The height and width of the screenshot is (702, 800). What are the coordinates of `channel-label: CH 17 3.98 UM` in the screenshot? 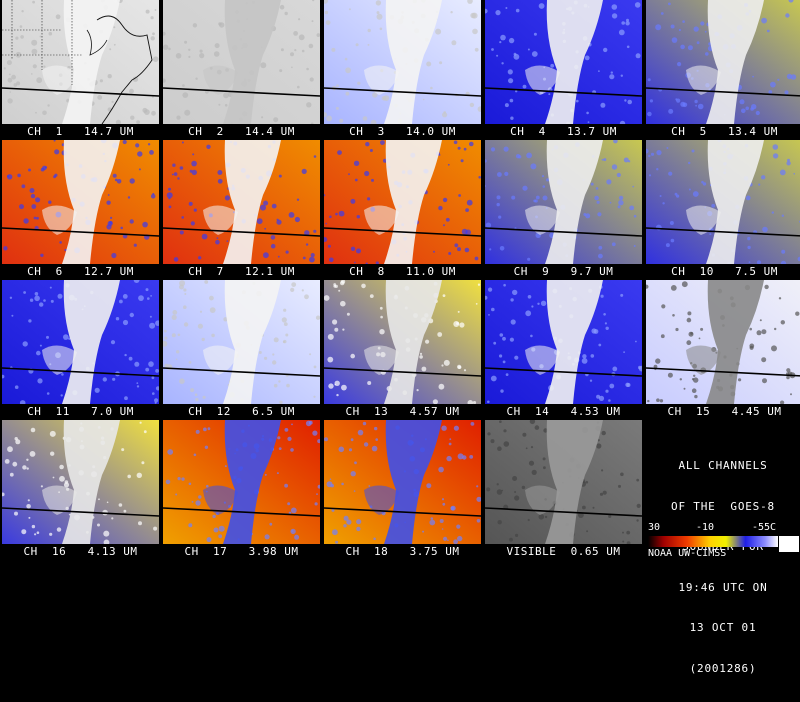 It's located at (241, 552).